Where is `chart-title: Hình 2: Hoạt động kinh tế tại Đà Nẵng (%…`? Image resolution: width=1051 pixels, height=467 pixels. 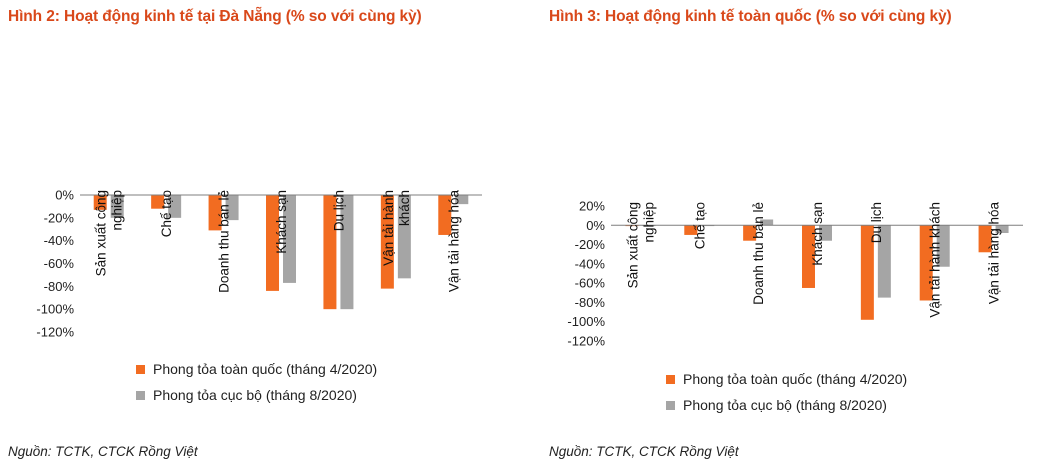 chart-title: Hình 2: Hoạt động kinh tế tại Đà Nẵng (%… is located at coordinates (215, 16).